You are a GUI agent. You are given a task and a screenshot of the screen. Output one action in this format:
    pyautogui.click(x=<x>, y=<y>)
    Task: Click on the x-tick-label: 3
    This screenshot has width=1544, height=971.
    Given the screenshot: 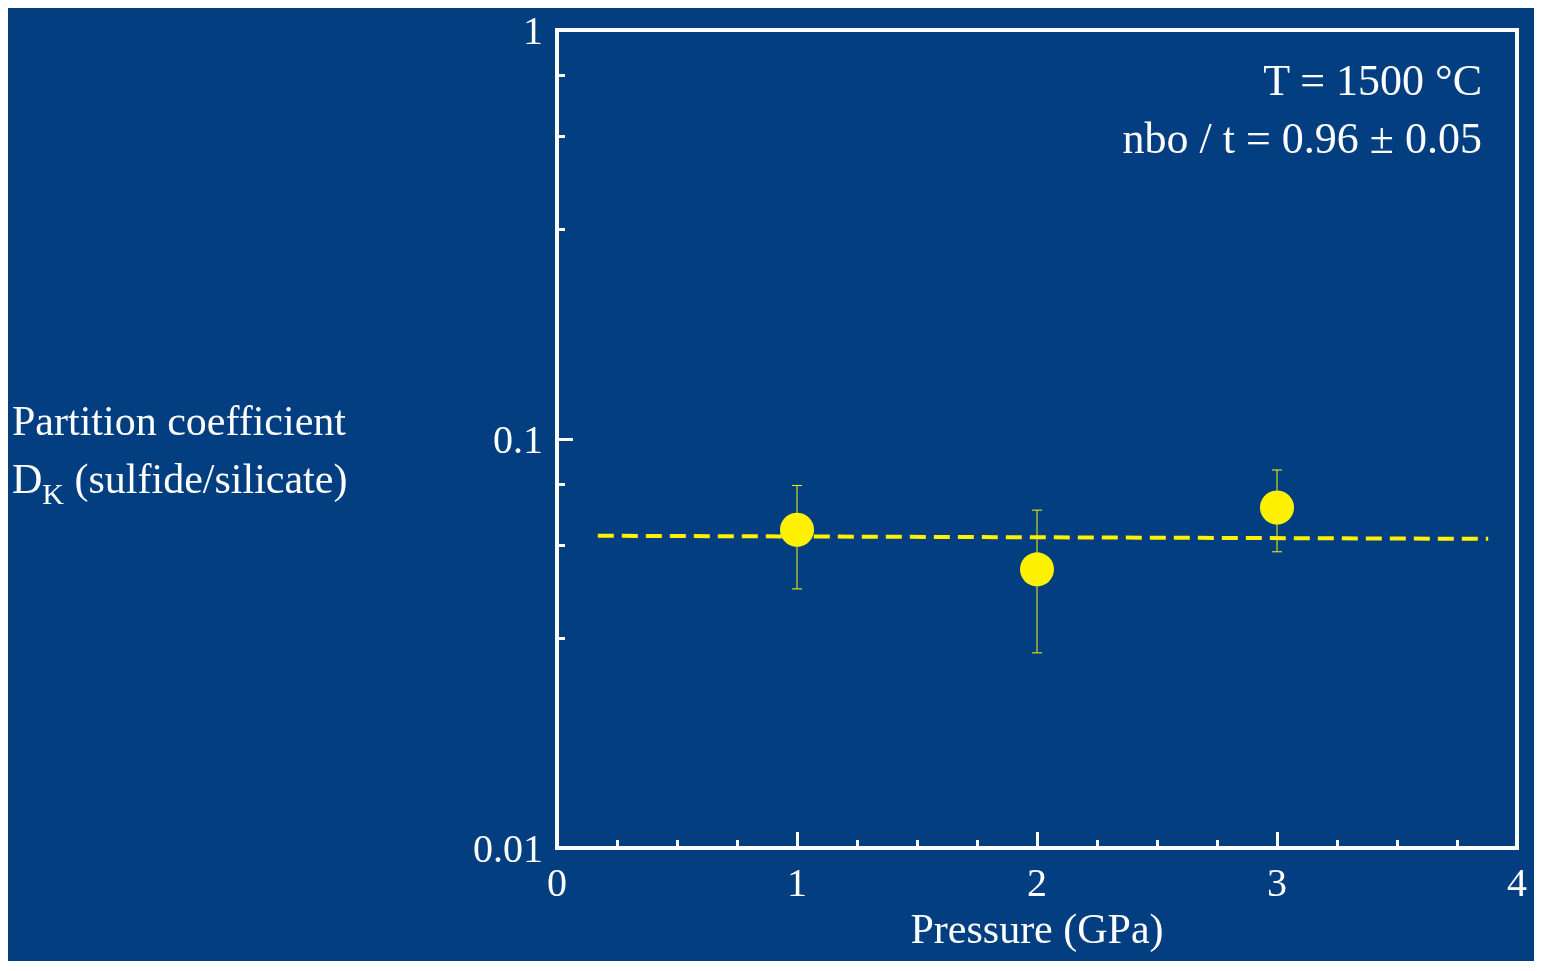 What is the action you would take?
    pyautogui.click(x=1277, y=882)
    